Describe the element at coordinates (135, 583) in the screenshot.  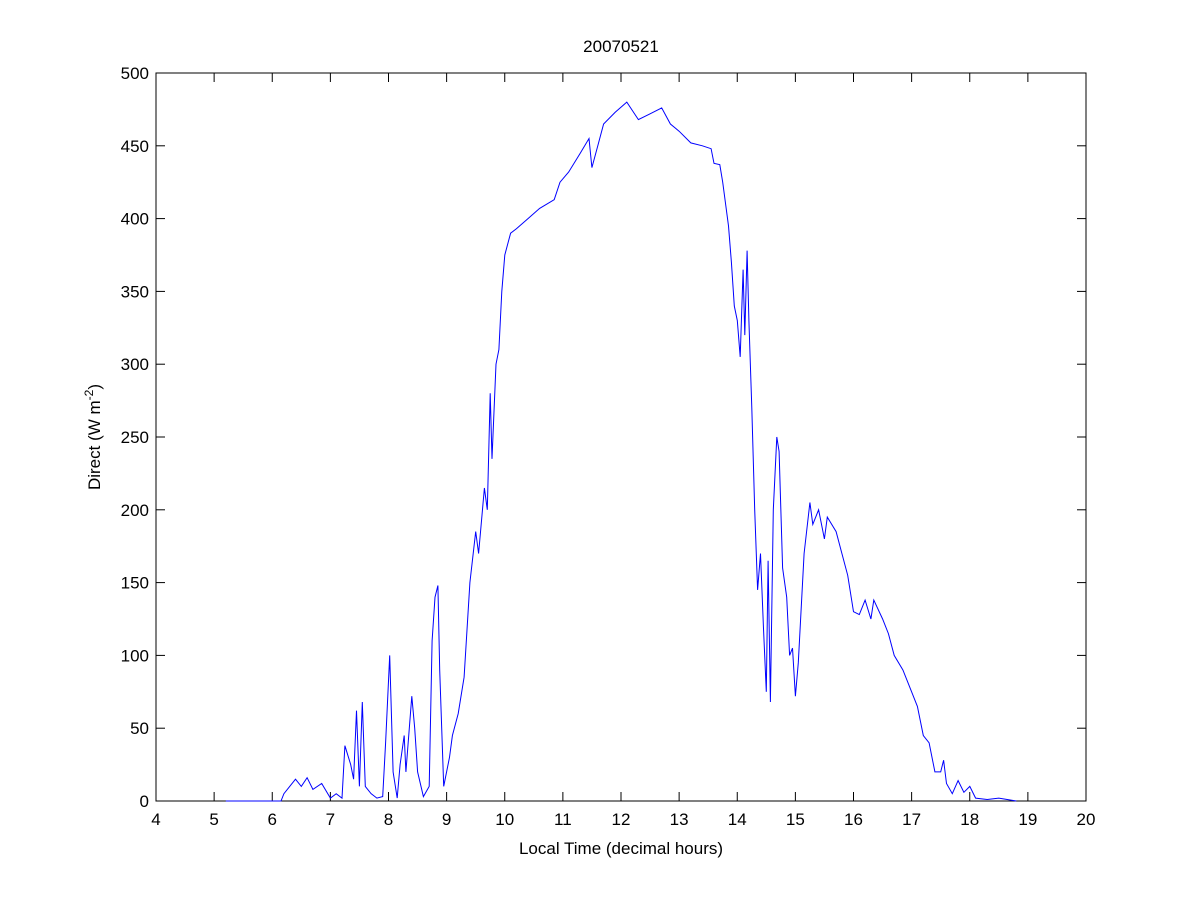
I see `y-tick-label: 150` at that location.